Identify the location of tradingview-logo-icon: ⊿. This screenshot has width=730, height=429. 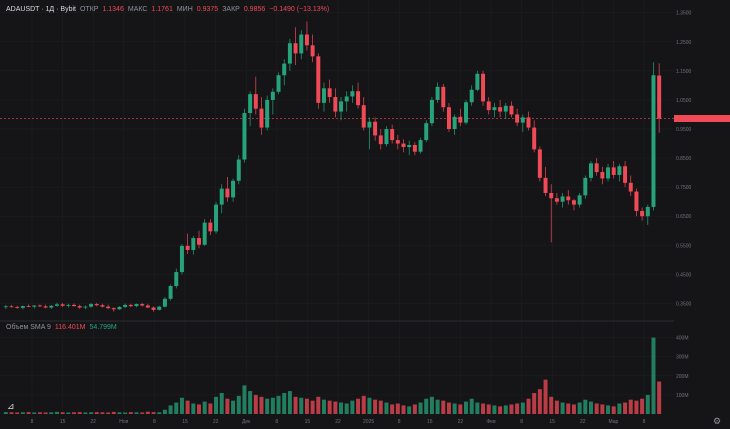
(11, 406).